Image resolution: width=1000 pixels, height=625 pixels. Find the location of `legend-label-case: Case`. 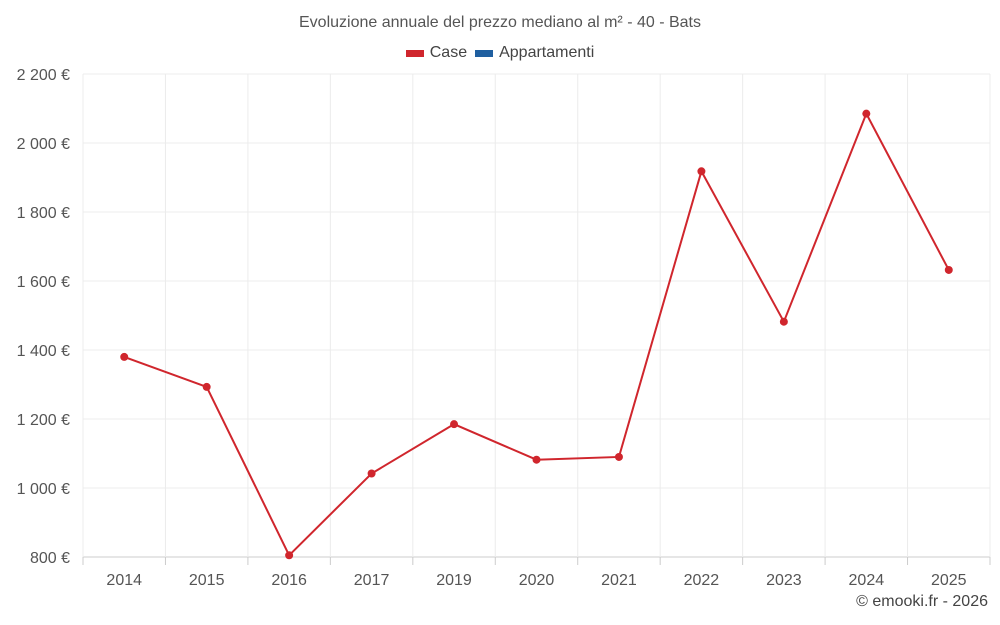

legend-label-case: Case is located at coordinates (448, 52).